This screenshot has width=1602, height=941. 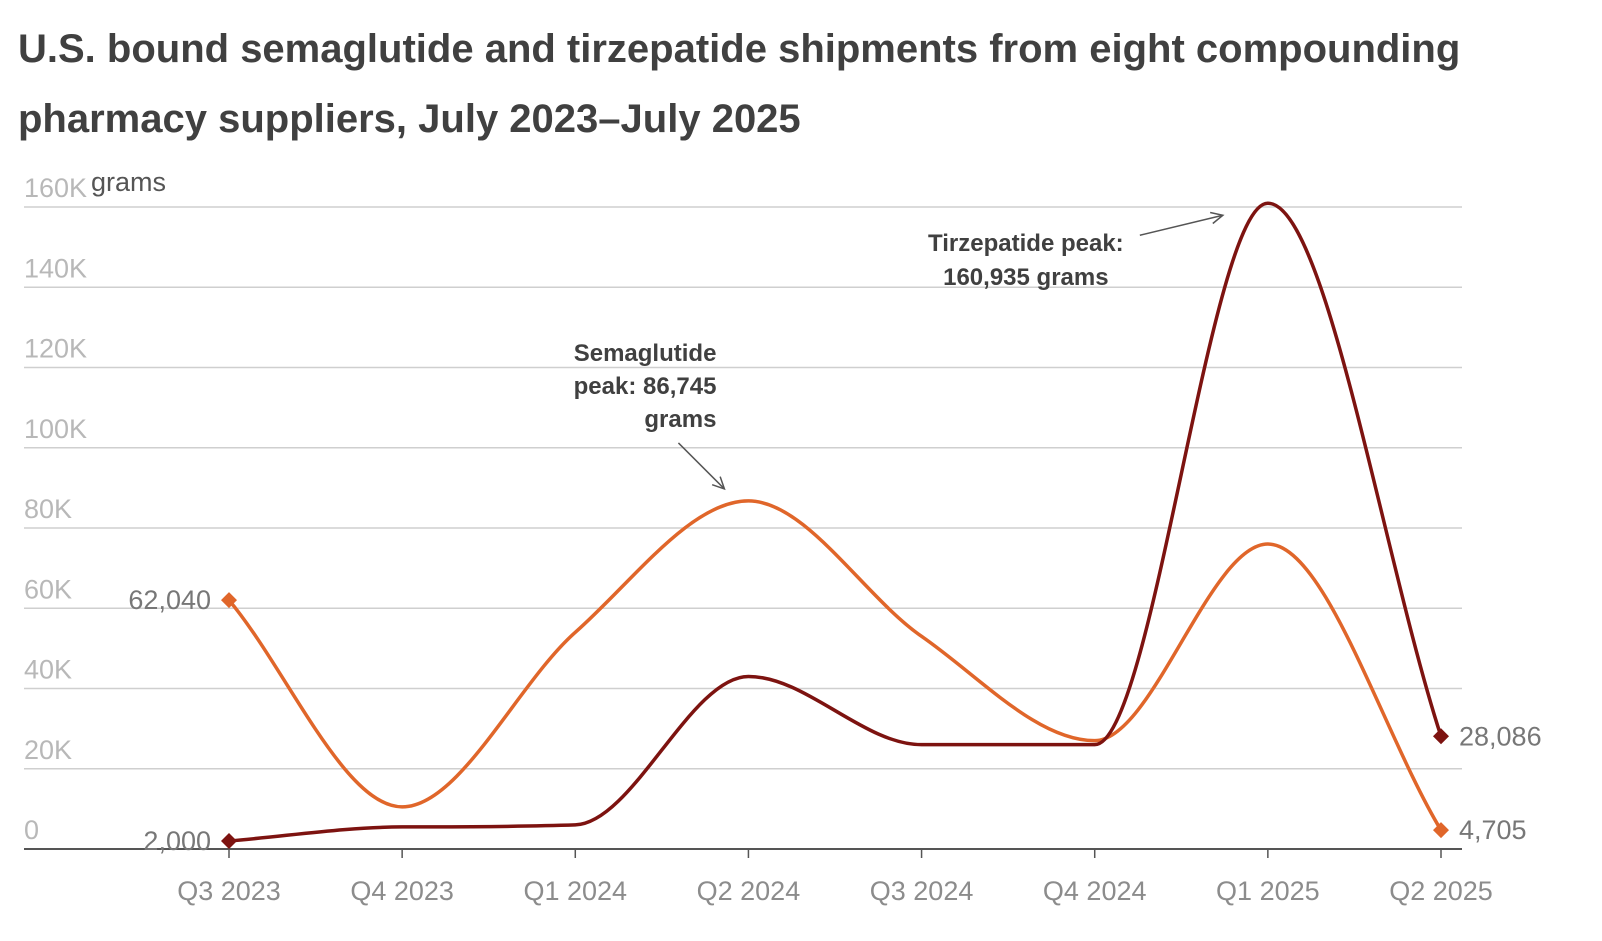 What do you see at coordinates (48, 589) in the screenshot?
I see `y-tick-label: 60K` at bounding box center [48, 589].